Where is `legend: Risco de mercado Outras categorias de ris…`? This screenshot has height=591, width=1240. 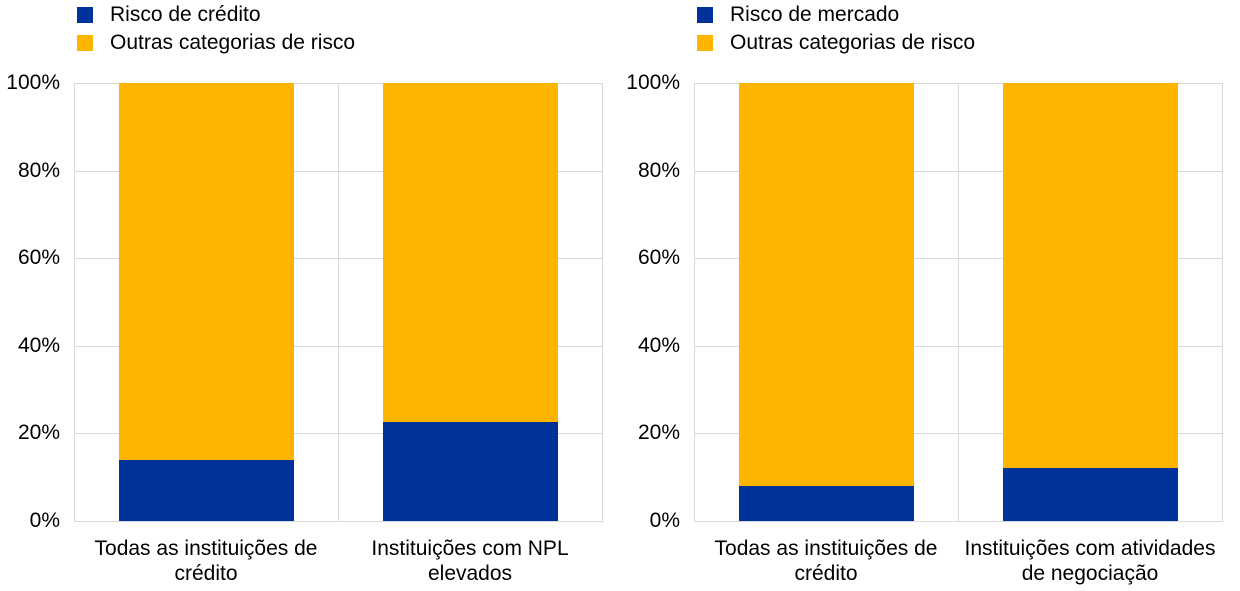
legend: Risco de mercado Outras categorias de ris… is located at coordinates (957, 29).